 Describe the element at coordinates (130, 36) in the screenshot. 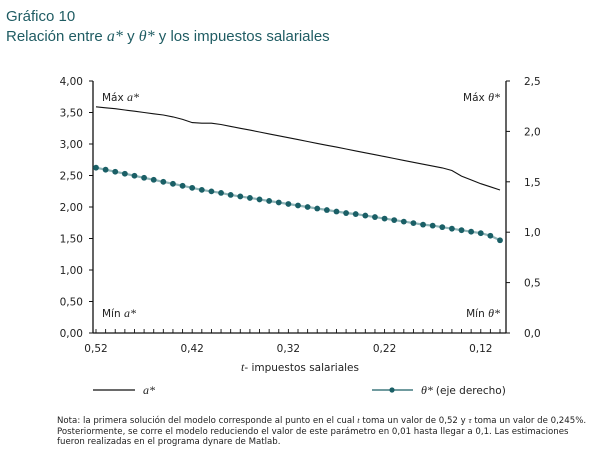

I see `title-text-2: y` at that location.